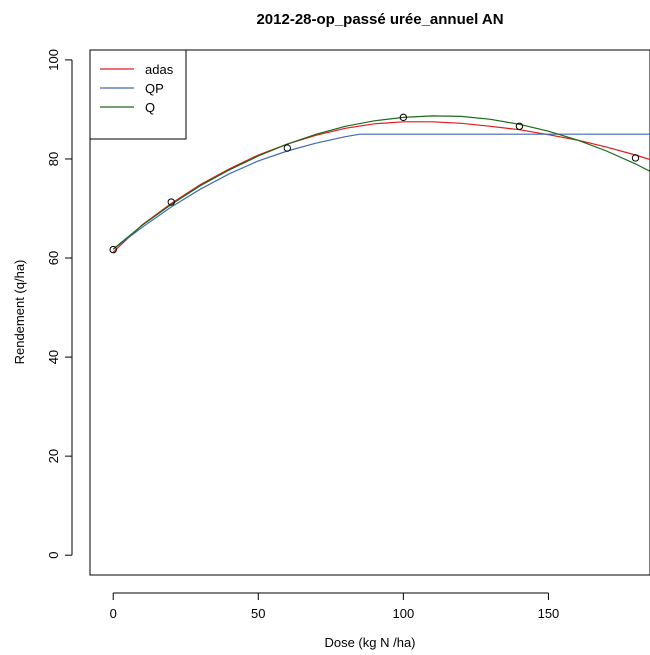 This screenshot has height=655, width=650. Describe the element at coordinates (369, 642) in the screenshot. I see `x-axis-label: Dose (kg N /ha)` at that location.